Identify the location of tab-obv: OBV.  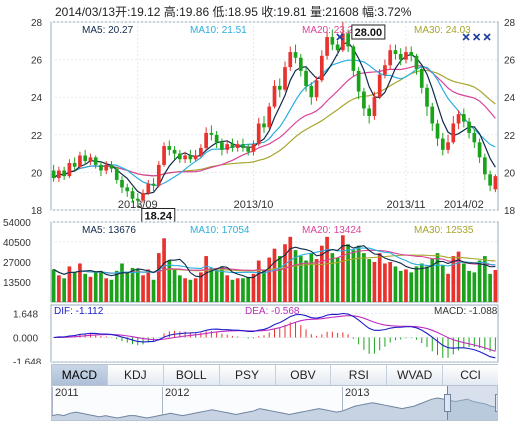
(302, 375).